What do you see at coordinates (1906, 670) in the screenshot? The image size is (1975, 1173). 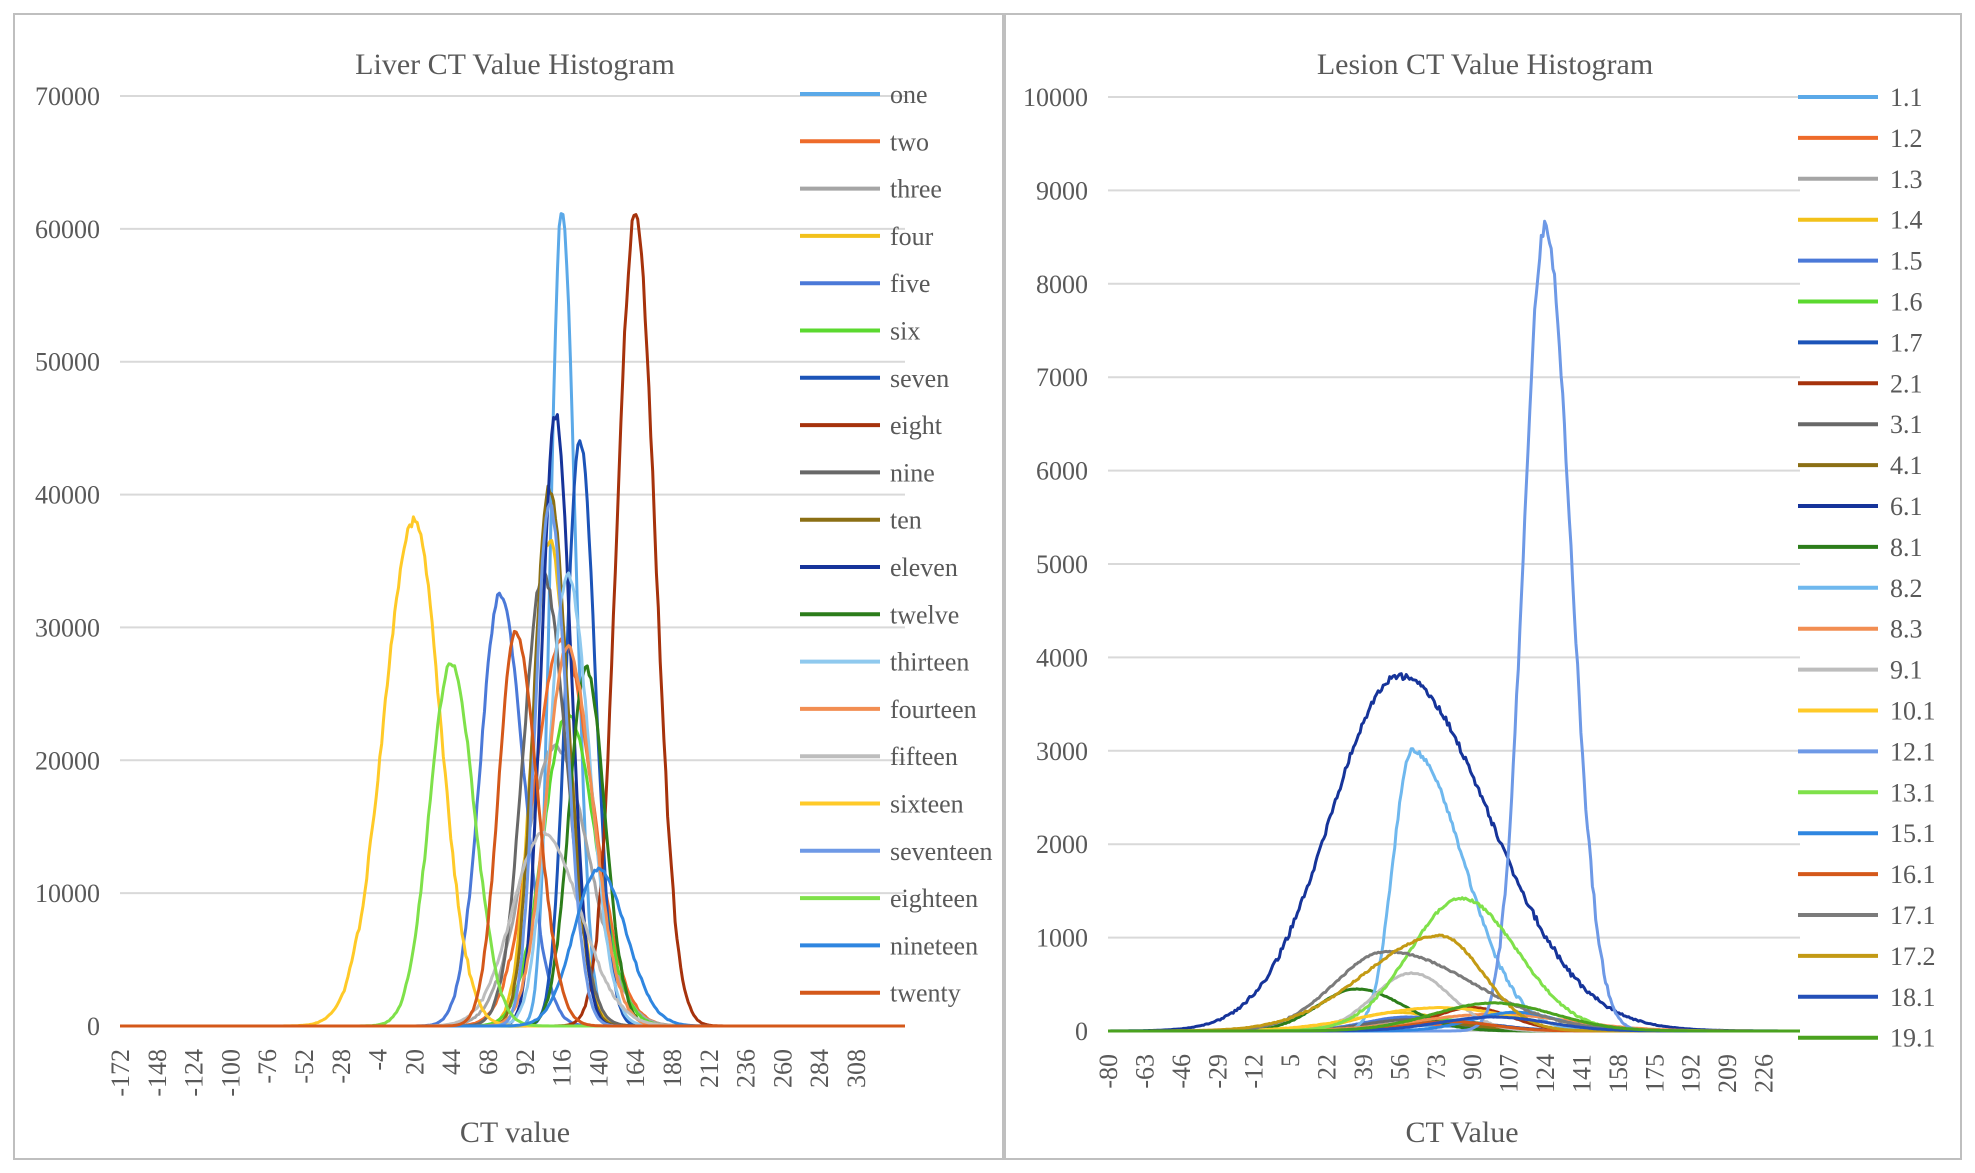 I see `lesion-legend-label: 9.1` at bounding box center [1906, 670].